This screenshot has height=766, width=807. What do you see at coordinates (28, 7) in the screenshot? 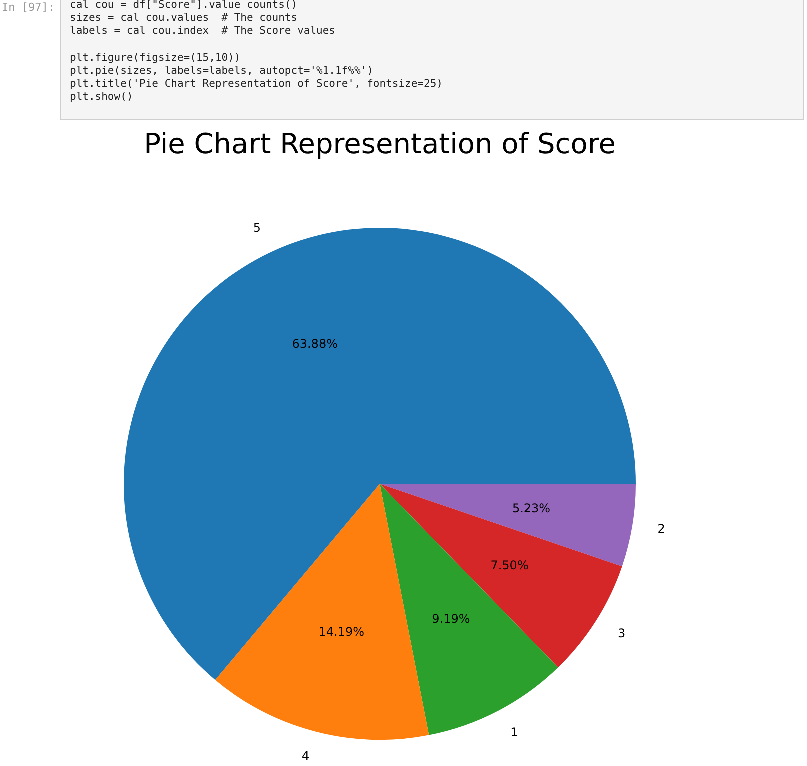
I see `text: In [97]:` at bounding box center [28, 7].